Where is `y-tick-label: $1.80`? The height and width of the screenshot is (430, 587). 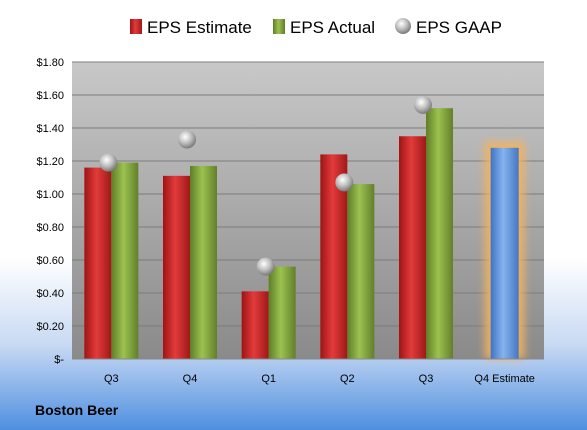 y-tick-label: $1.80 is located at coordinates (50, 63).